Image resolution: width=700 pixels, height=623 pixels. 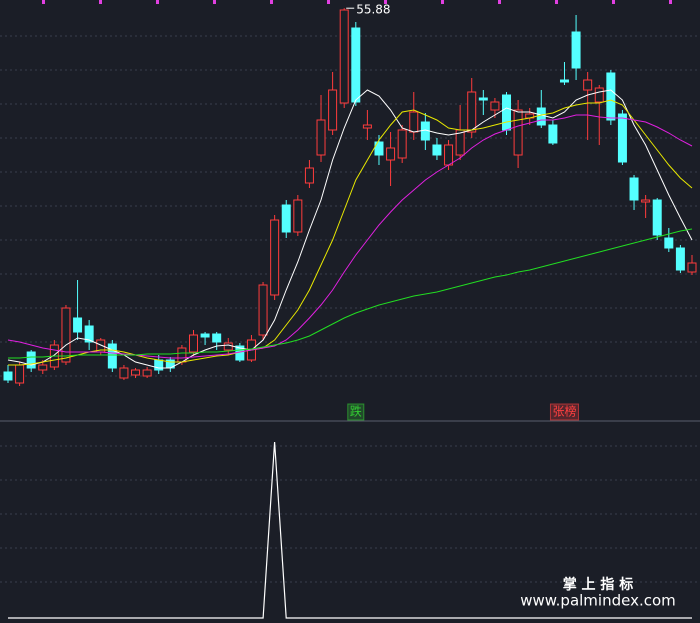 What do you see at coordinates (598, 601) in the screenshot?
I see `watermark-url: www.palmindex.com` at bounding box center [598, 601].